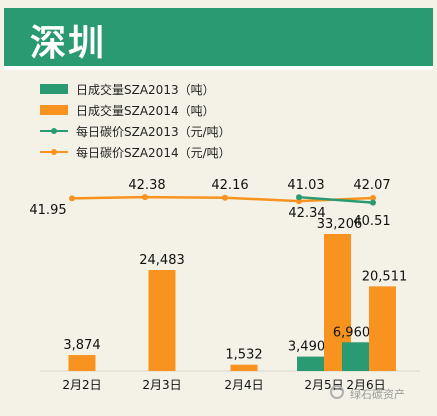 Image resolution: width=437 pixels, height=416 pixels. I want to click on legend-label: 日成交量SZA2014（吨）, so click(145, 111).